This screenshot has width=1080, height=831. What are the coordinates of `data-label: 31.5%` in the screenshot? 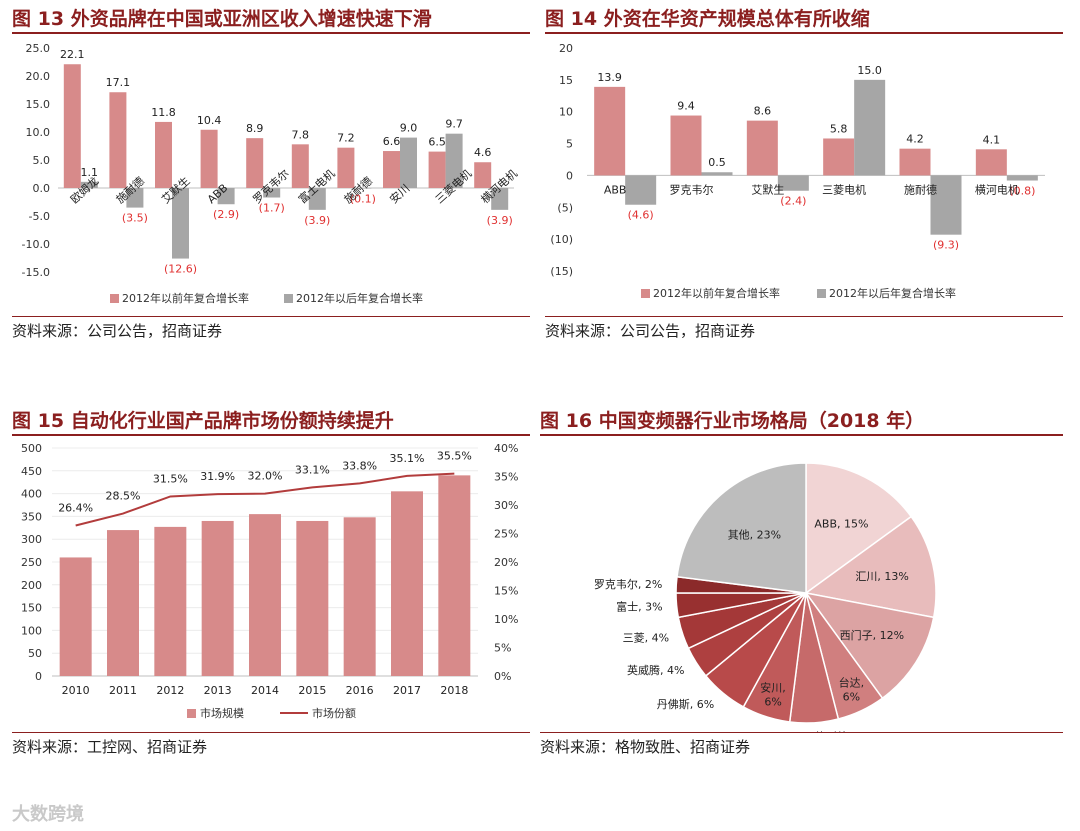 It's located at (170, 478).